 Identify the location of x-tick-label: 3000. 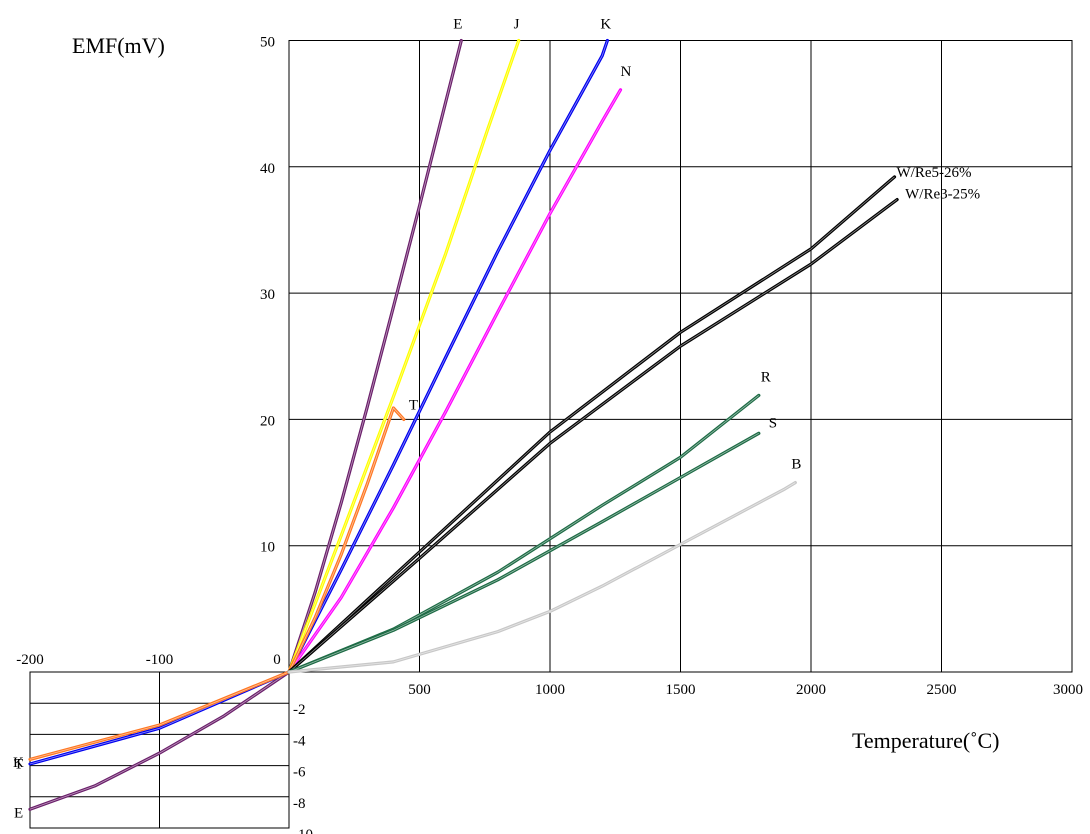
(1068, 690).